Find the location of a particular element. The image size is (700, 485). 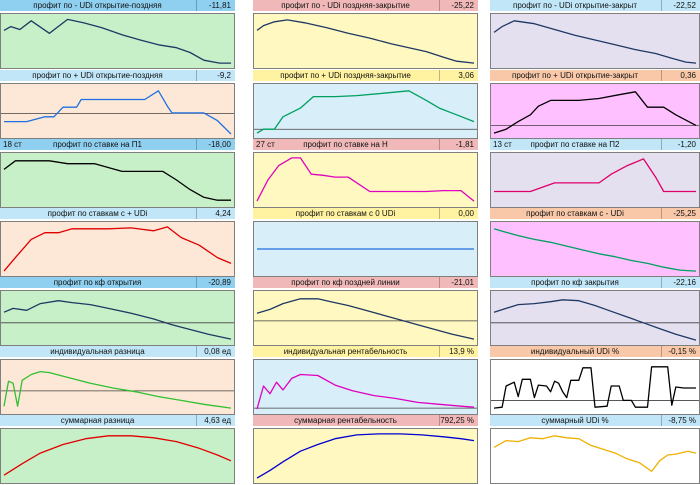

chart-panel: профит по кф поздней линии -21,01 is located at coordinates (365, 311).